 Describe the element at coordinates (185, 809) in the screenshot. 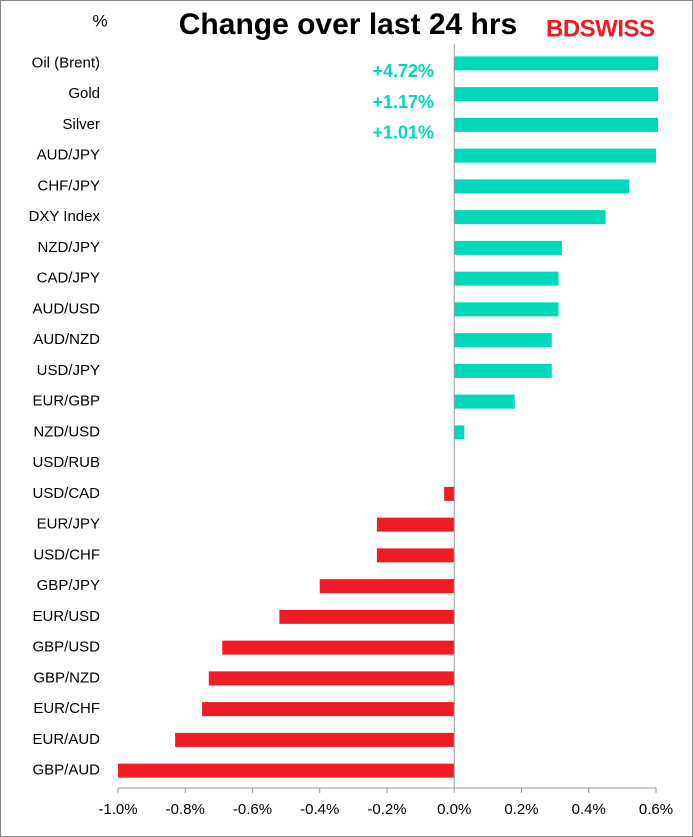

I see `x-tick-label: -0.8%` at that location.